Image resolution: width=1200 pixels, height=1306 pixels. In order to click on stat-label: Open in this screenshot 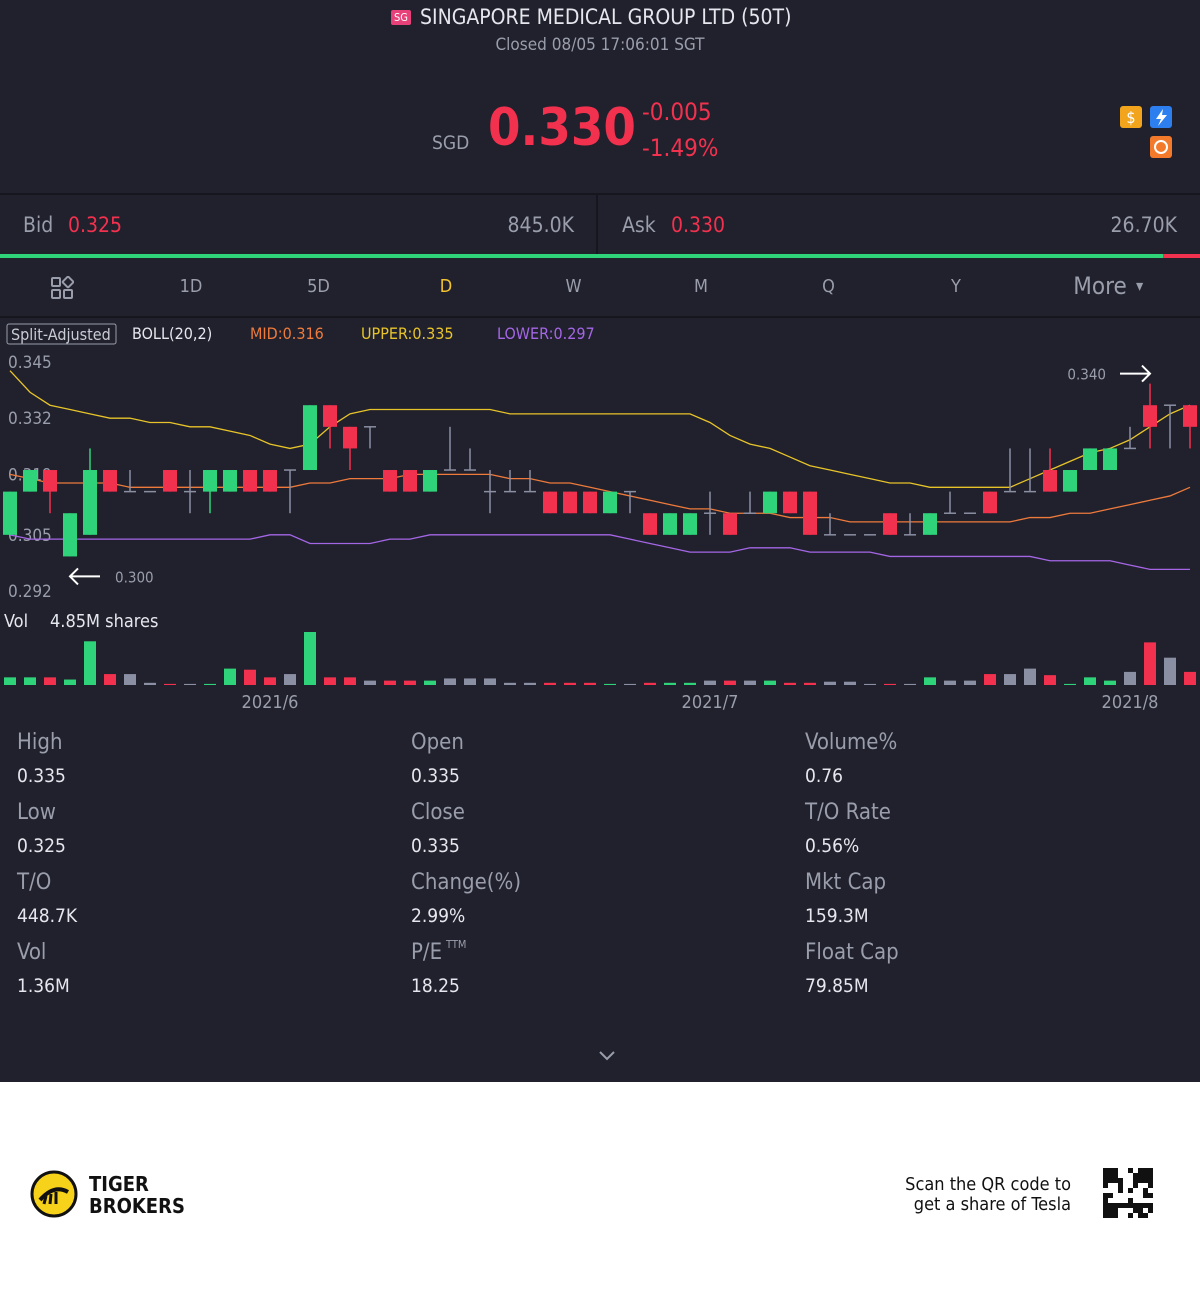, I will do `click(437, 742)`.